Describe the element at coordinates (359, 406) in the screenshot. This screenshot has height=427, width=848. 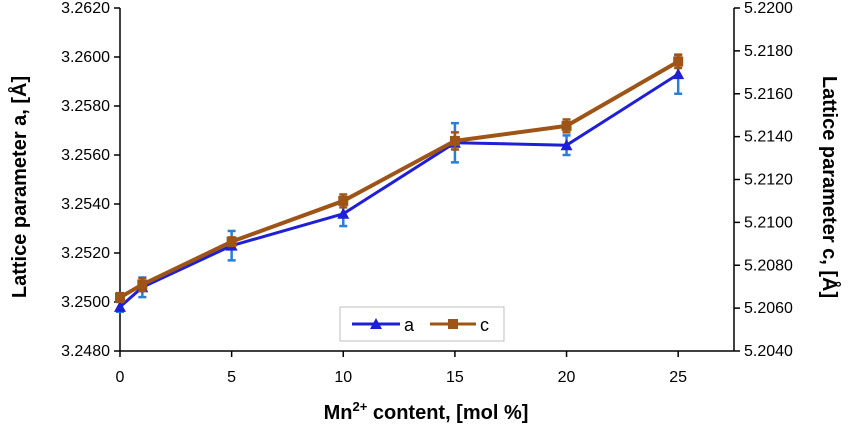
I see `x-axis-title-superscript: 2+` at that location.